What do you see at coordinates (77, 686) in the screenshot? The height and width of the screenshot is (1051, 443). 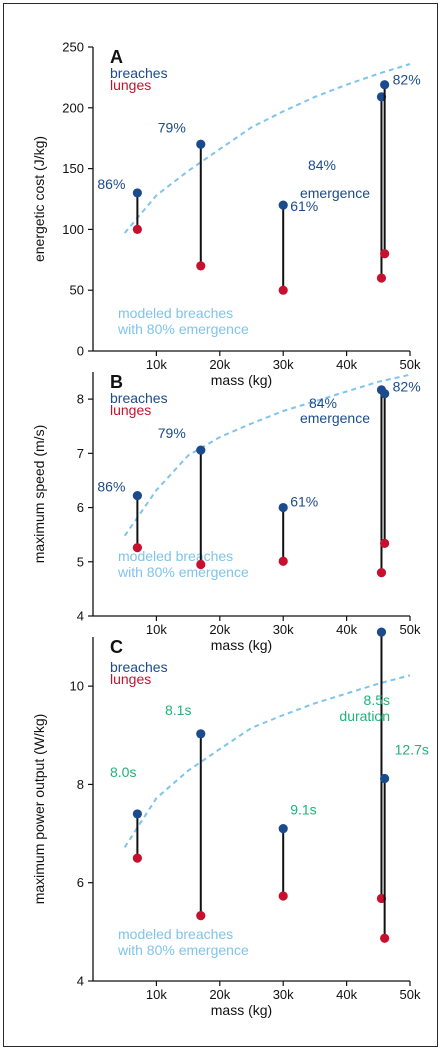 I see `y-tick-label: 10` at bounding box center [77, 686].